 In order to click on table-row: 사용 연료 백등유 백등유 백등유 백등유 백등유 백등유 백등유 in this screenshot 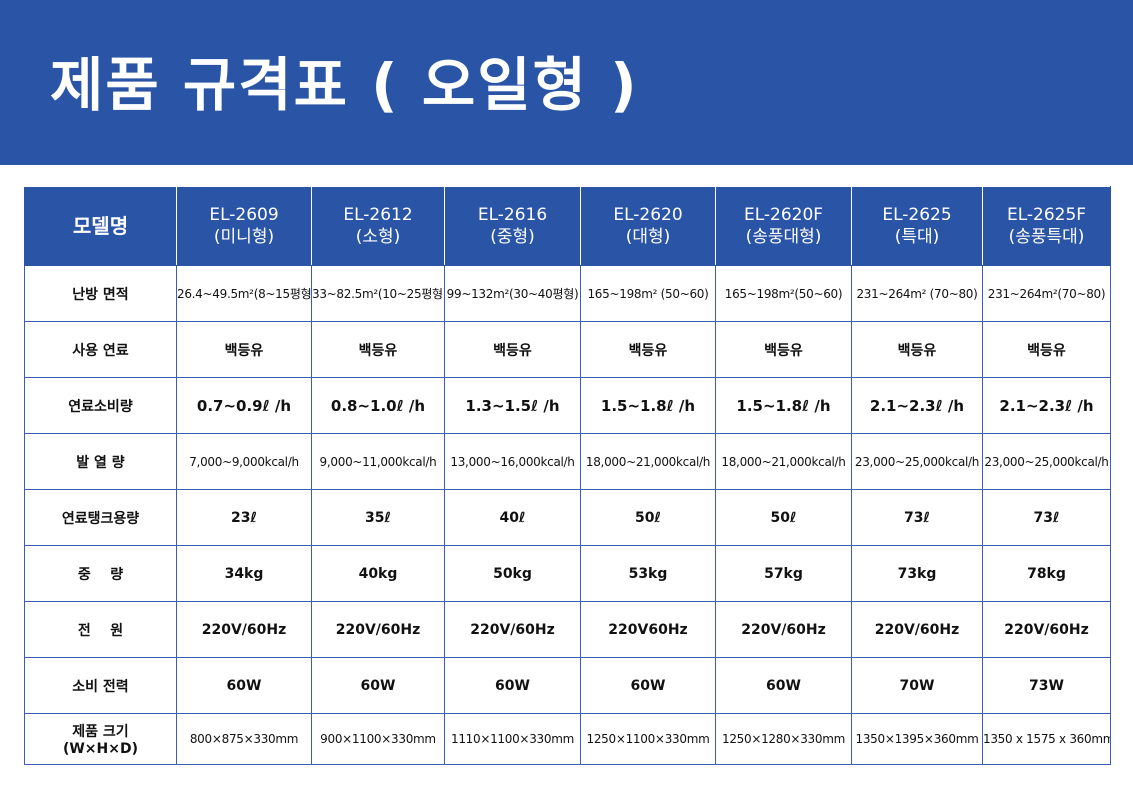, I will do `click(567, 349)`.